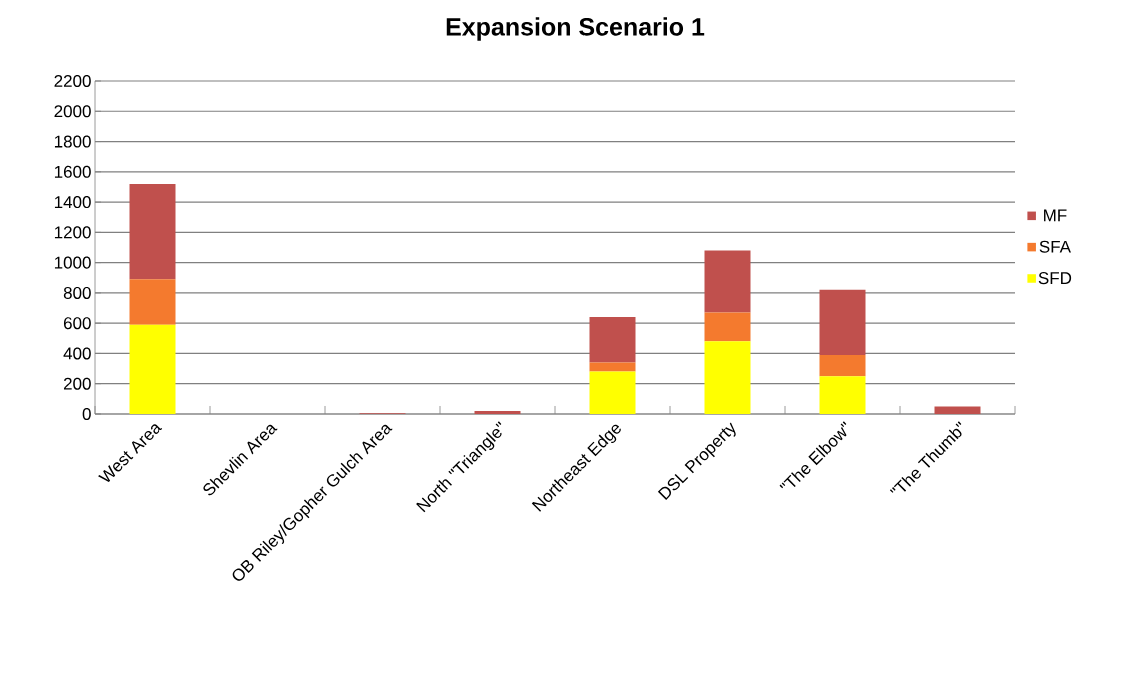  Describe the element at coordinates (1055, 246) in the screenshot. I see `legend-label: SFA` at that location.